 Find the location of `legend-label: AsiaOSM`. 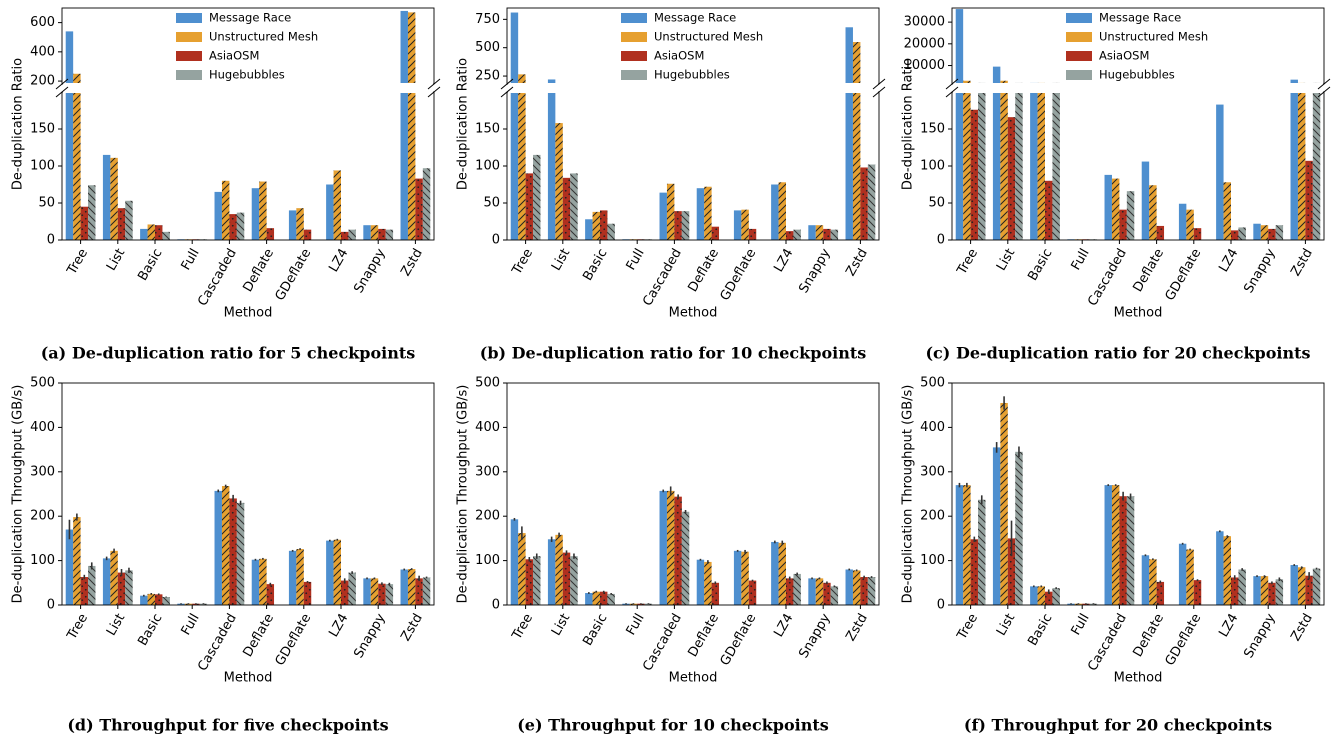

legend-label: AsiaOSM is located at coordinates (1124, 56).